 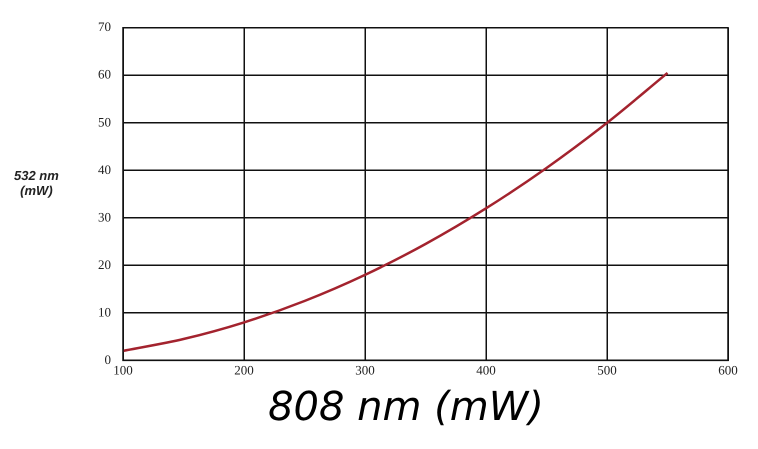 I want to click on x-tick-label: 500, so click(x=607, y=370).